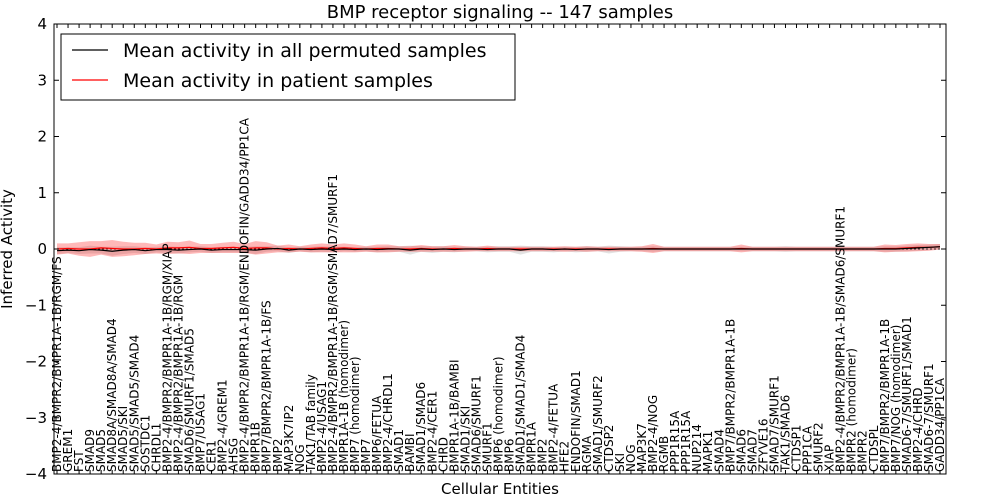 Image resolution: width=1000 pixels, height=500 pixels. Describe the element at coordinates (322, 426) in the screenshot. I see `x-category-label: BMP2-4/USAG1` at that location.